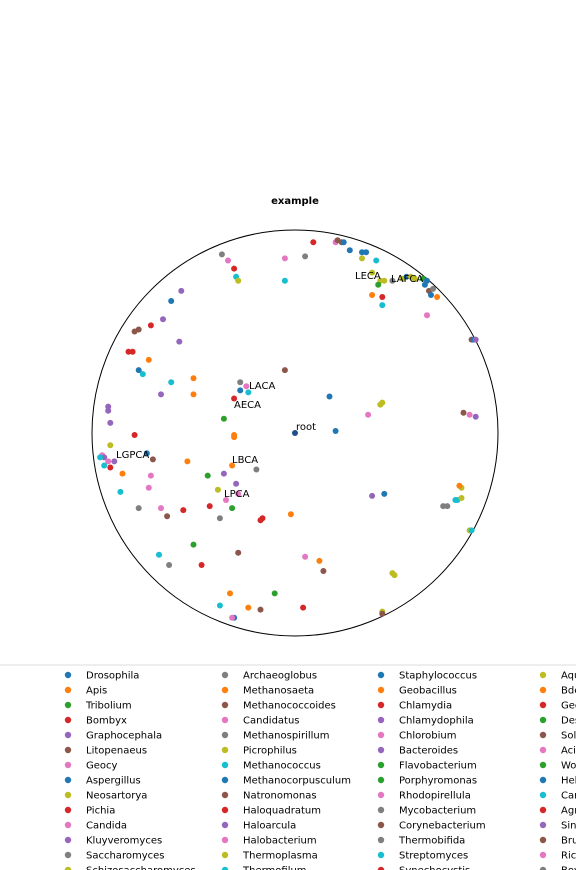 This screenshot has width=576, height=870. What do you see at coordinates (568, 721) in the screenshot?
I see `legend-label: Des` at bounding box center [568, 721].